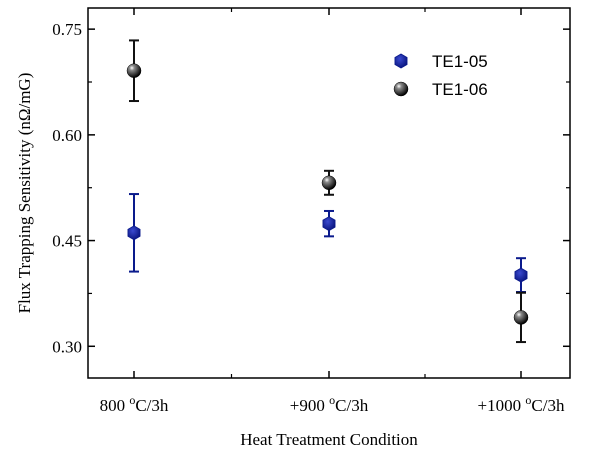 The image size is (594, 454). Describe the element at coordinates (521, 404) in the screenshot. I see `x-tick-label: +1000 oC/3h` at that location.